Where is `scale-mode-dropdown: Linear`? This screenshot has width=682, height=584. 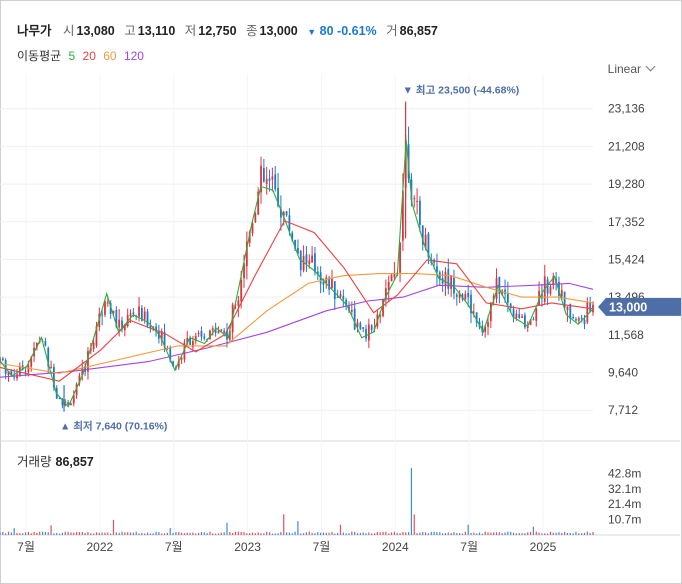
scale-mode-dropdown: Linear is located at coordinates (631, 68).